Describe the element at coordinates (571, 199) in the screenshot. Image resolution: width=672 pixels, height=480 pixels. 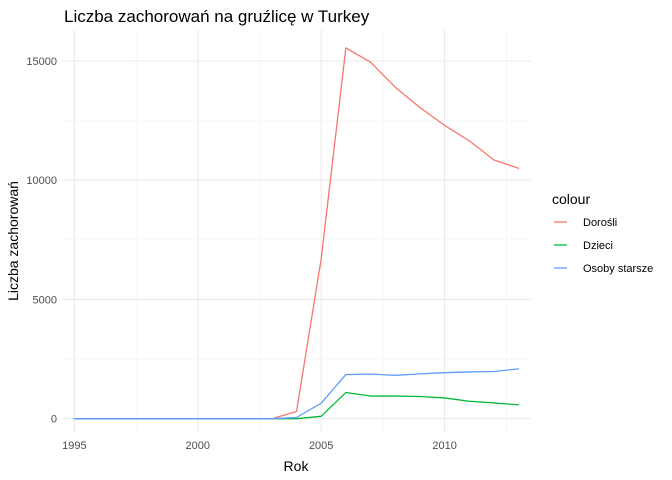
I see `legend-title: colour` at that location.